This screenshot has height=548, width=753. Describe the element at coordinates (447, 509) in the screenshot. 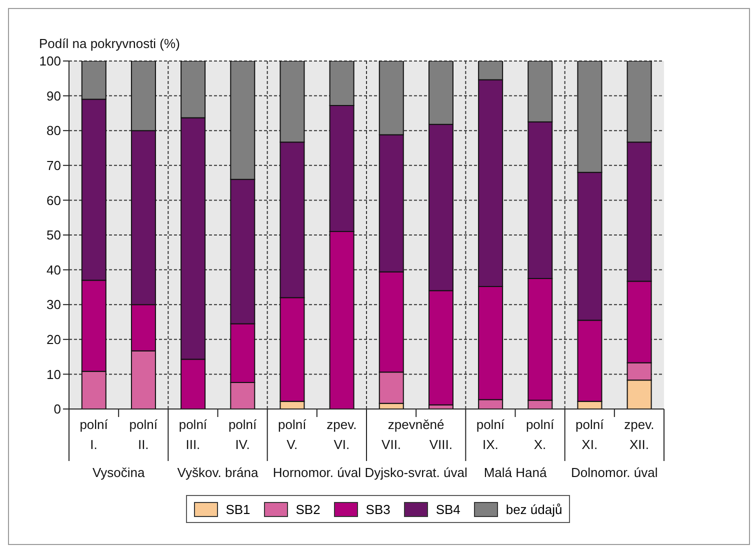

I see `legend-label: SB4` at that location.